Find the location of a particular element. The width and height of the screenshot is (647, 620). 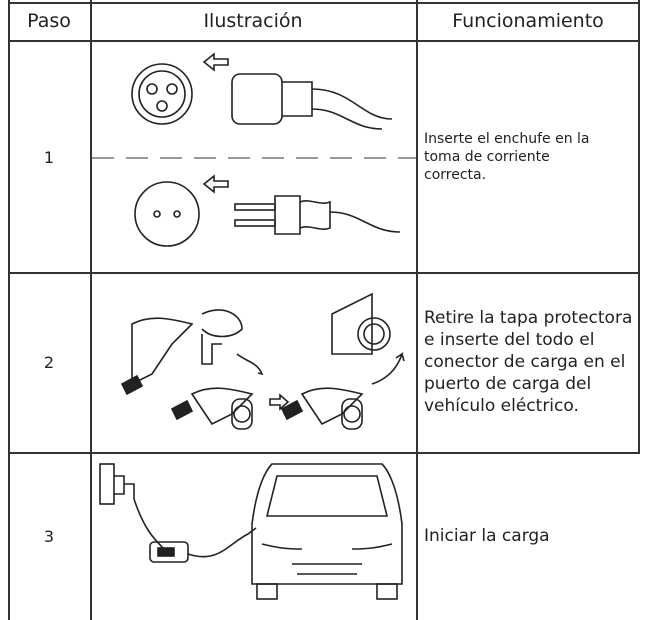

illustration-charging is located at coordinates (251, 531).